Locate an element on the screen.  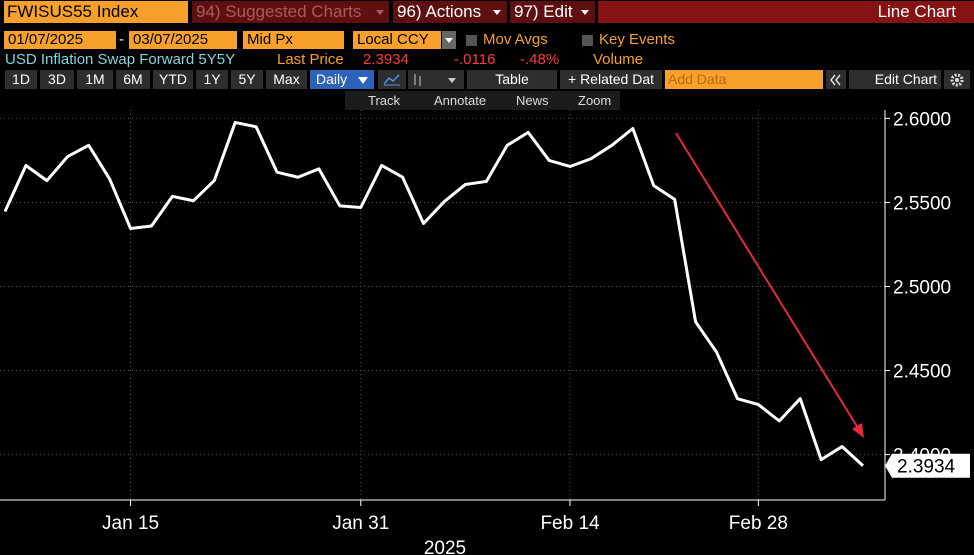
tool: News is located at coordinates (532, 100).